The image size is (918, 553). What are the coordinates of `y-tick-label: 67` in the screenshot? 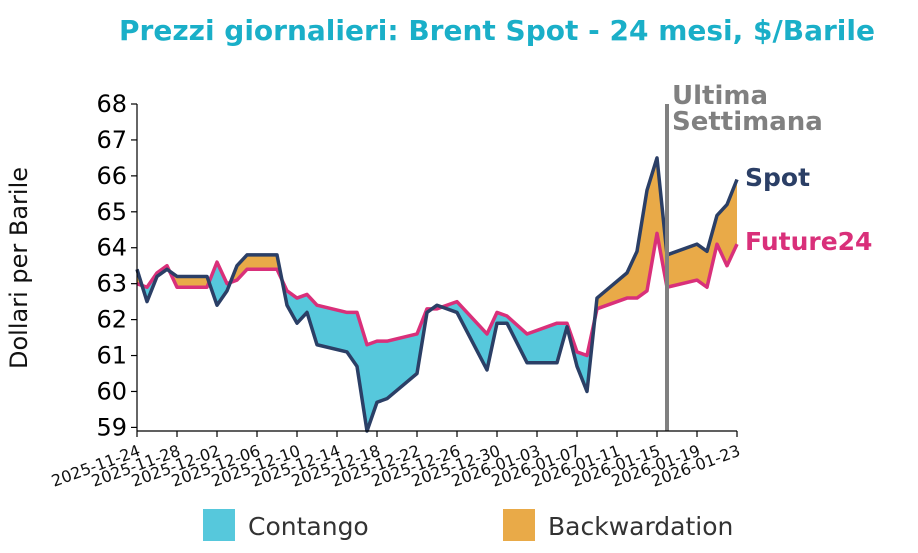 It's located at (111, 140).